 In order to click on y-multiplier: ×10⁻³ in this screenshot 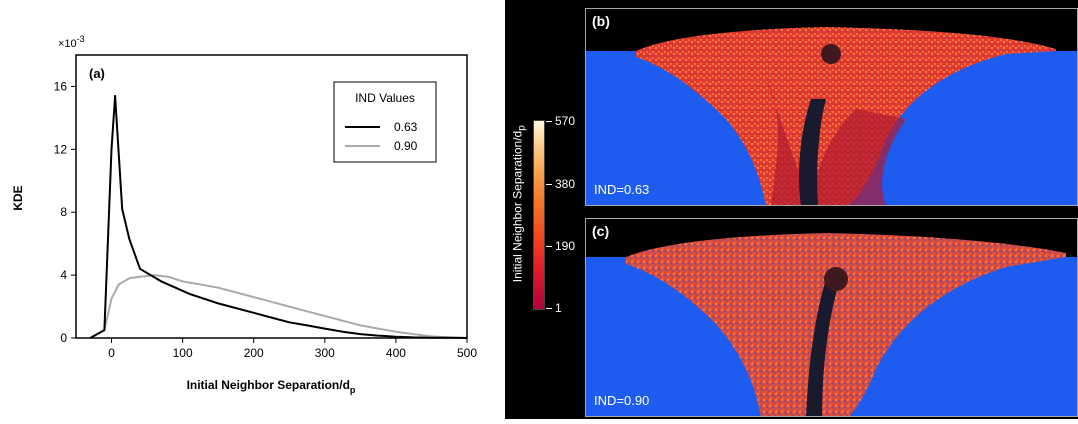, I will do `click(71, 42)`.